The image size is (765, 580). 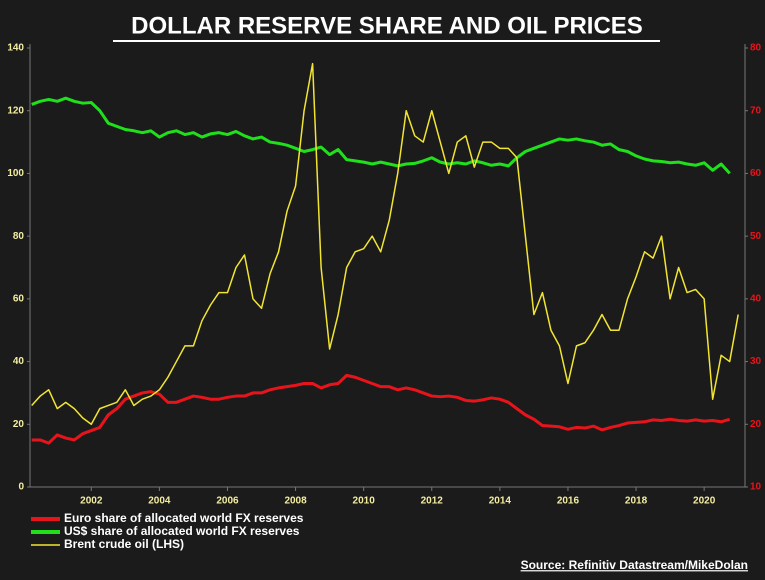 What do you see at coordinates (15, 48) in the screenshot?
I see `y-tick-label: 140` at bounding box center [15, 48].